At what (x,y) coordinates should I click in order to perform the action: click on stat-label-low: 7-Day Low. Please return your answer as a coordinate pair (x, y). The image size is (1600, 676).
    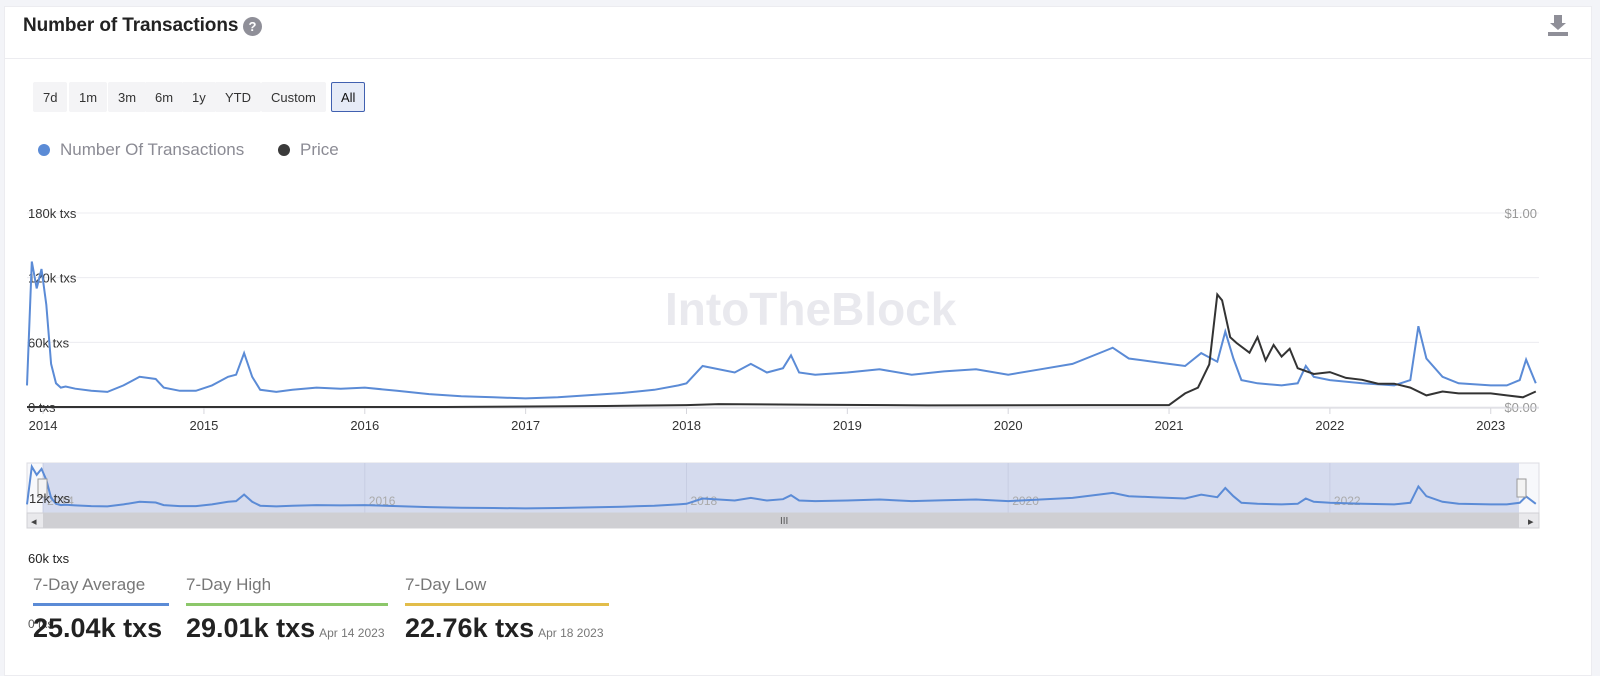
    Looking at the image, I should click on (446, 584).